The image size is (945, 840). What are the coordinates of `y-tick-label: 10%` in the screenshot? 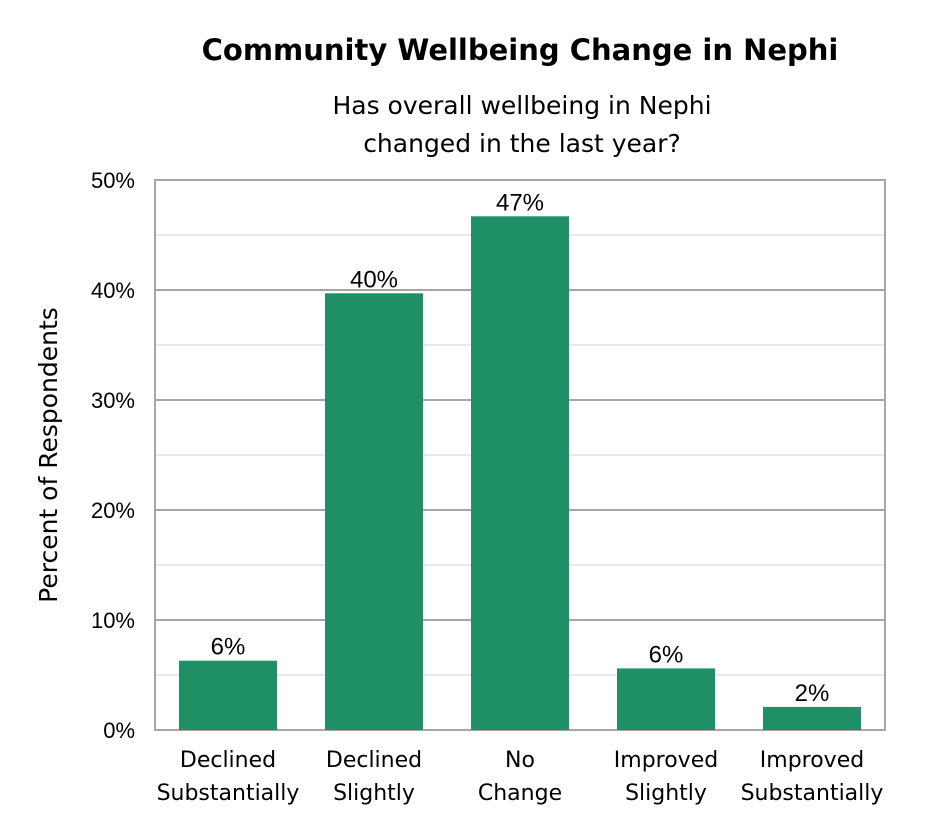 It's located at (113, 620).